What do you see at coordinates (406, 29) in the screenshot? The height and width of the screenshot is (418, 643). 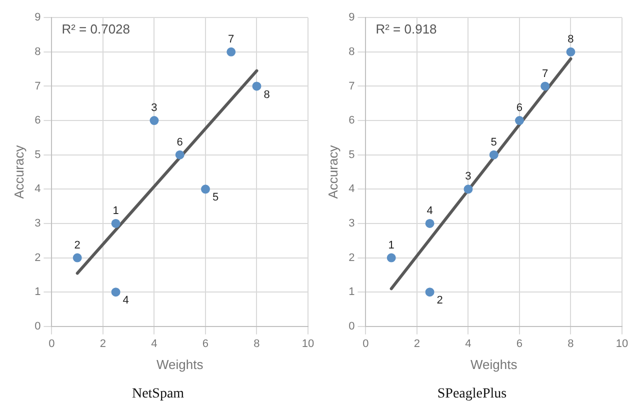 I see `annotation: R² = 0.918` at bounding box center [406, 29].